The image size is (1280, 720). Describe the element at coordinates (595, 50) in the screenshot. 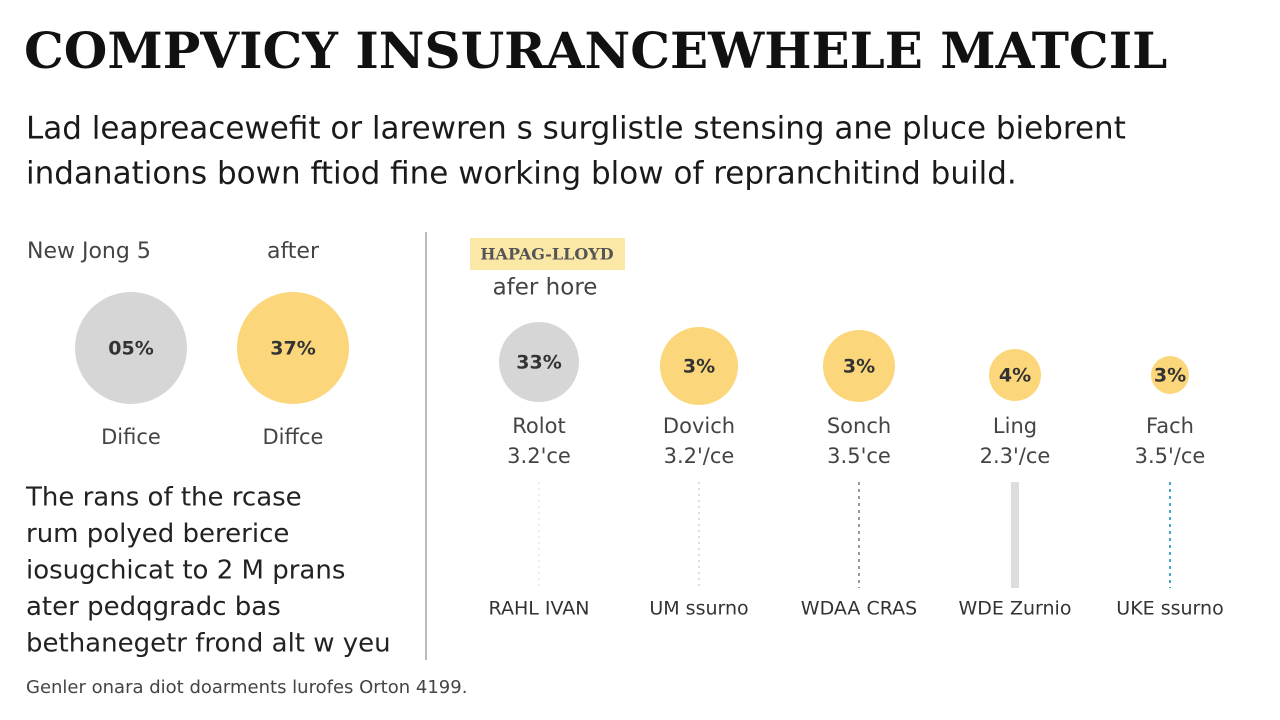

I see `title: COMPVICY INSURANCEWHELE MATCIL` at that location.